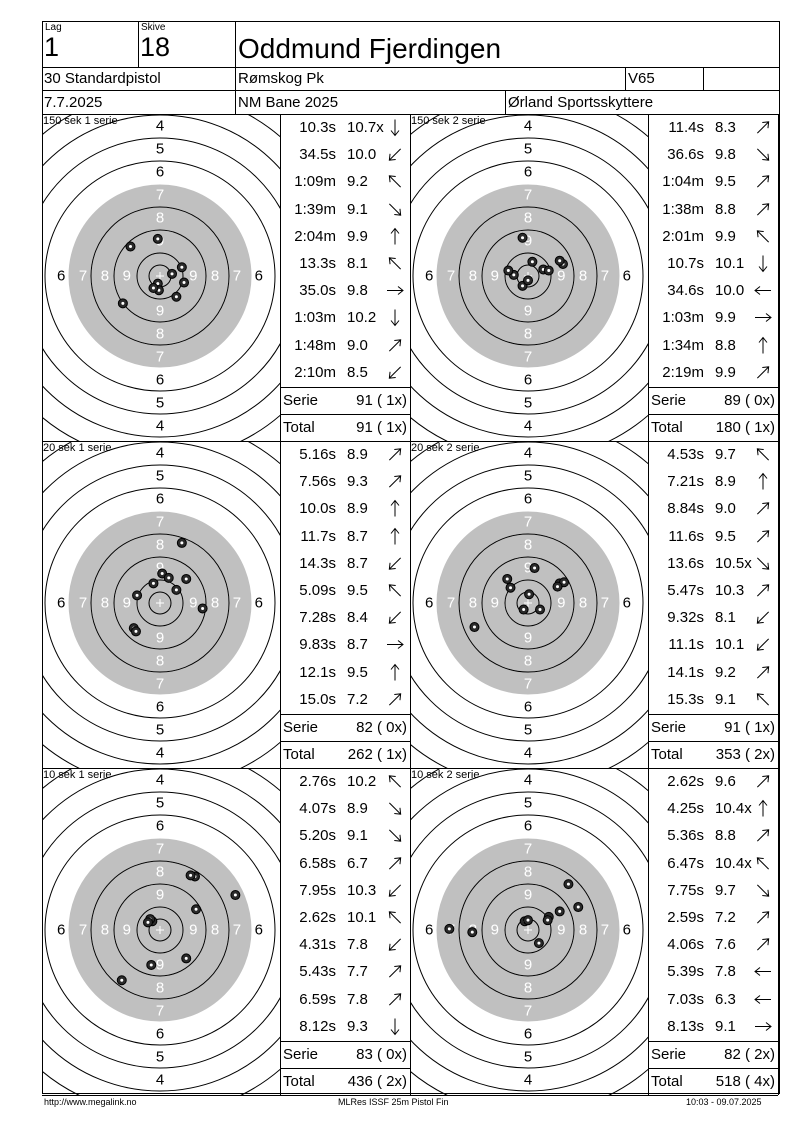 Image resolution: width=800 pixels, height=1130 pixels. What do you see at coordinates (713, 454) in the screenshot?
I see `shot-row: 4.53s 9.7` at bounding box center [713, 454].